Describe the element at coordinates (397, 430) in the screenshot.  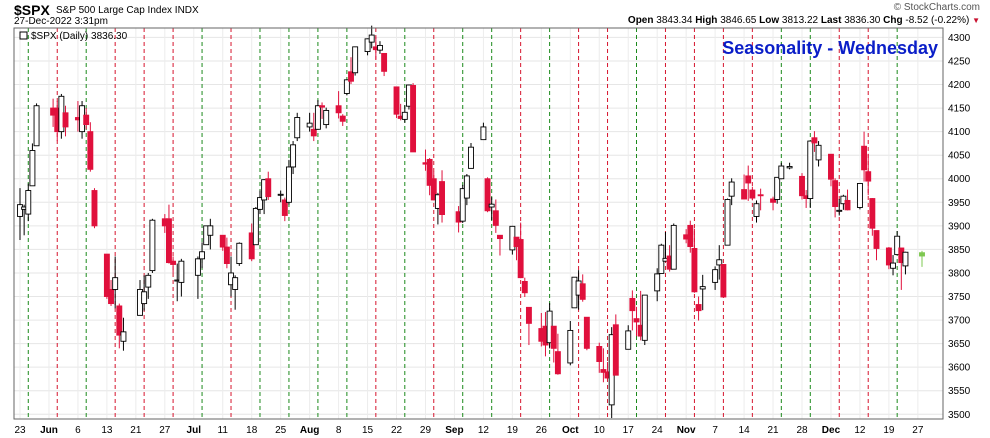
I see `x-tick-label: 22` at that location.